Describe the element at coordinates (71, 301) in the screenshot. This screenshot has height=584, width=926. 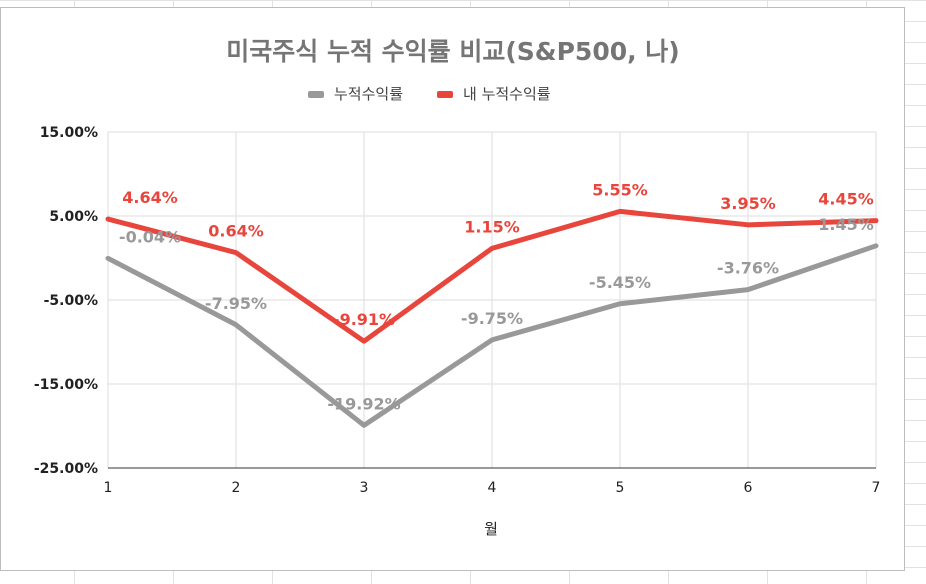
I see `y-tick-label: -5.00%` at that location.